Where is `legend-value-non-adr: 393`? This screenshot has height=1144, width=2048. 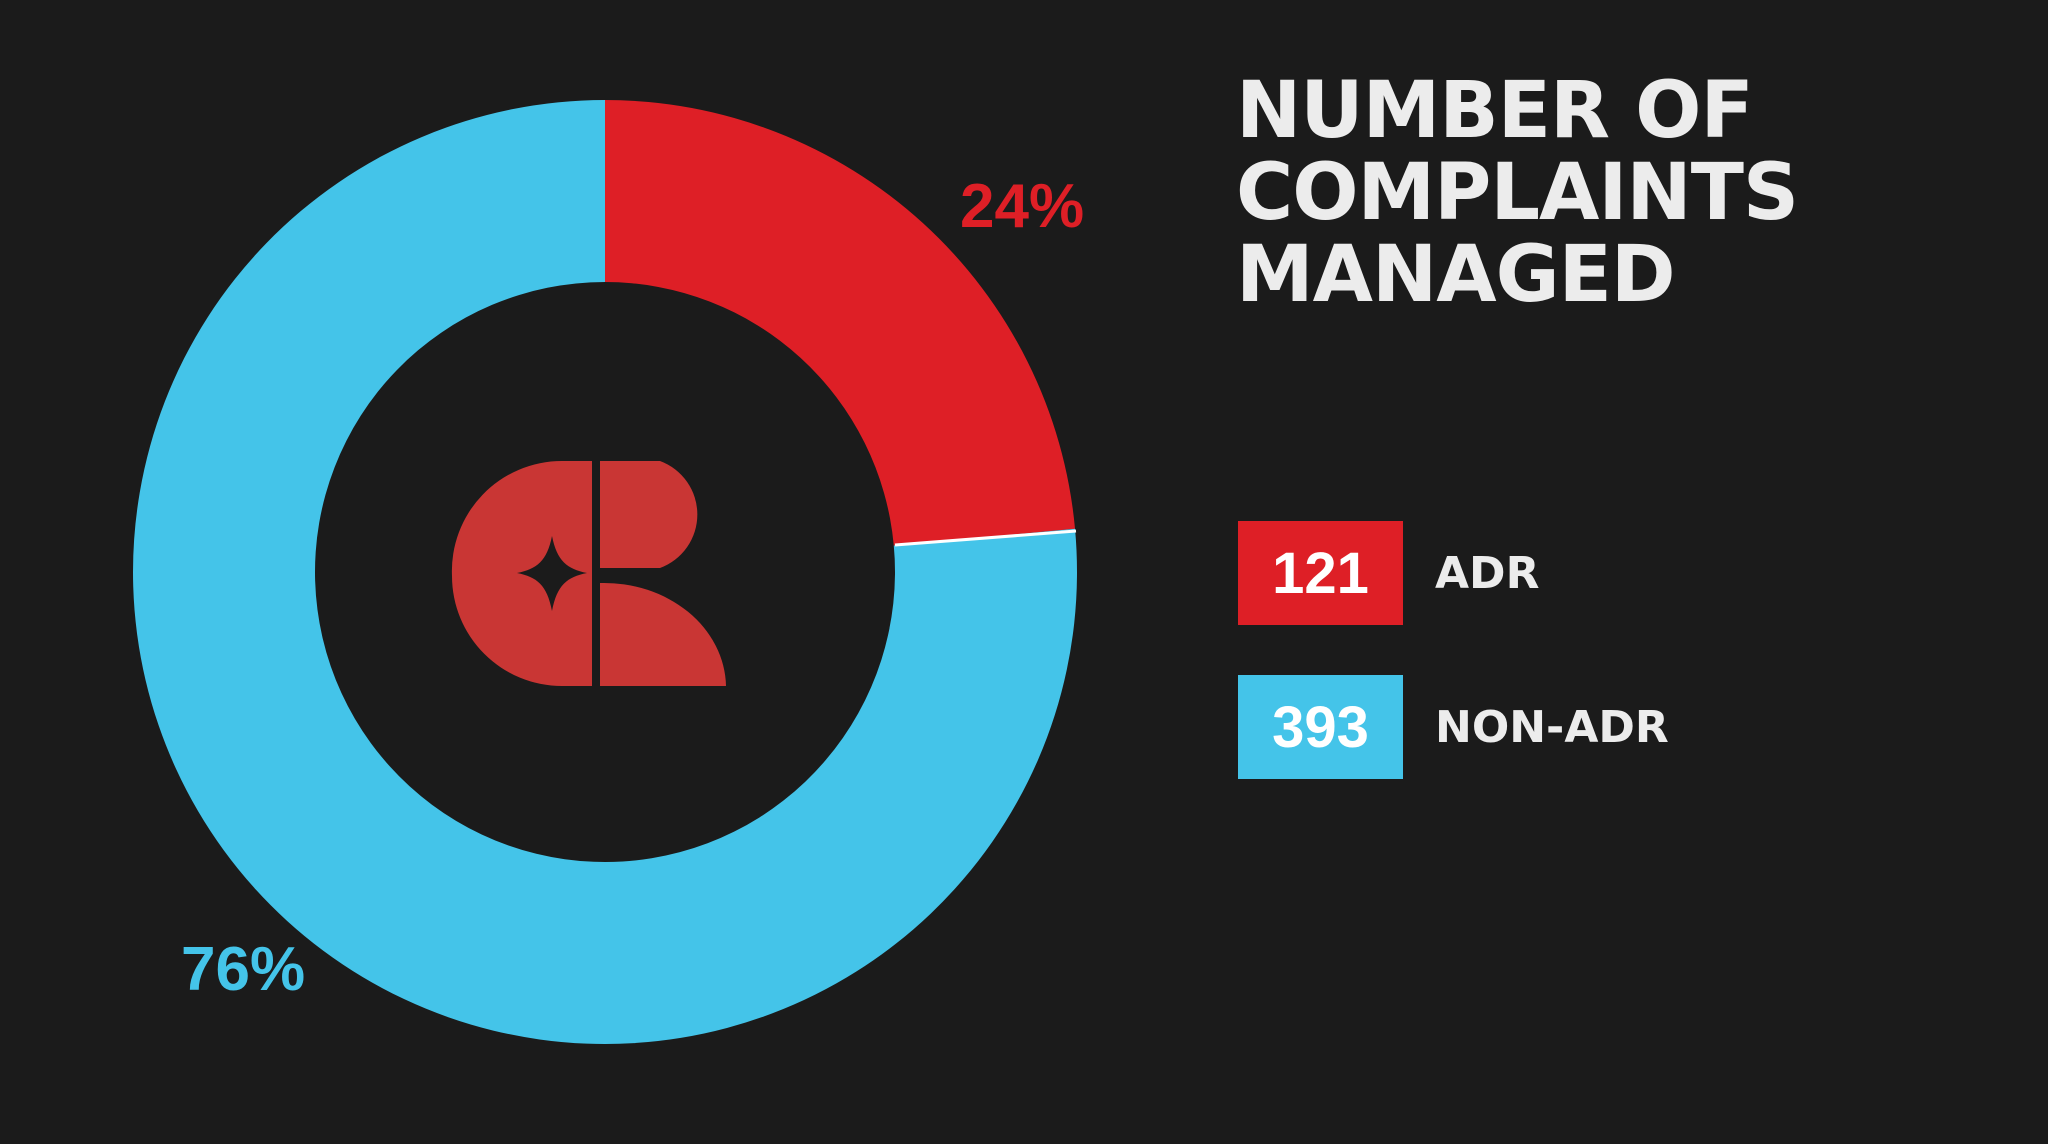 legend-value-non-adr: 393 is located at coordinates (1320, 727).